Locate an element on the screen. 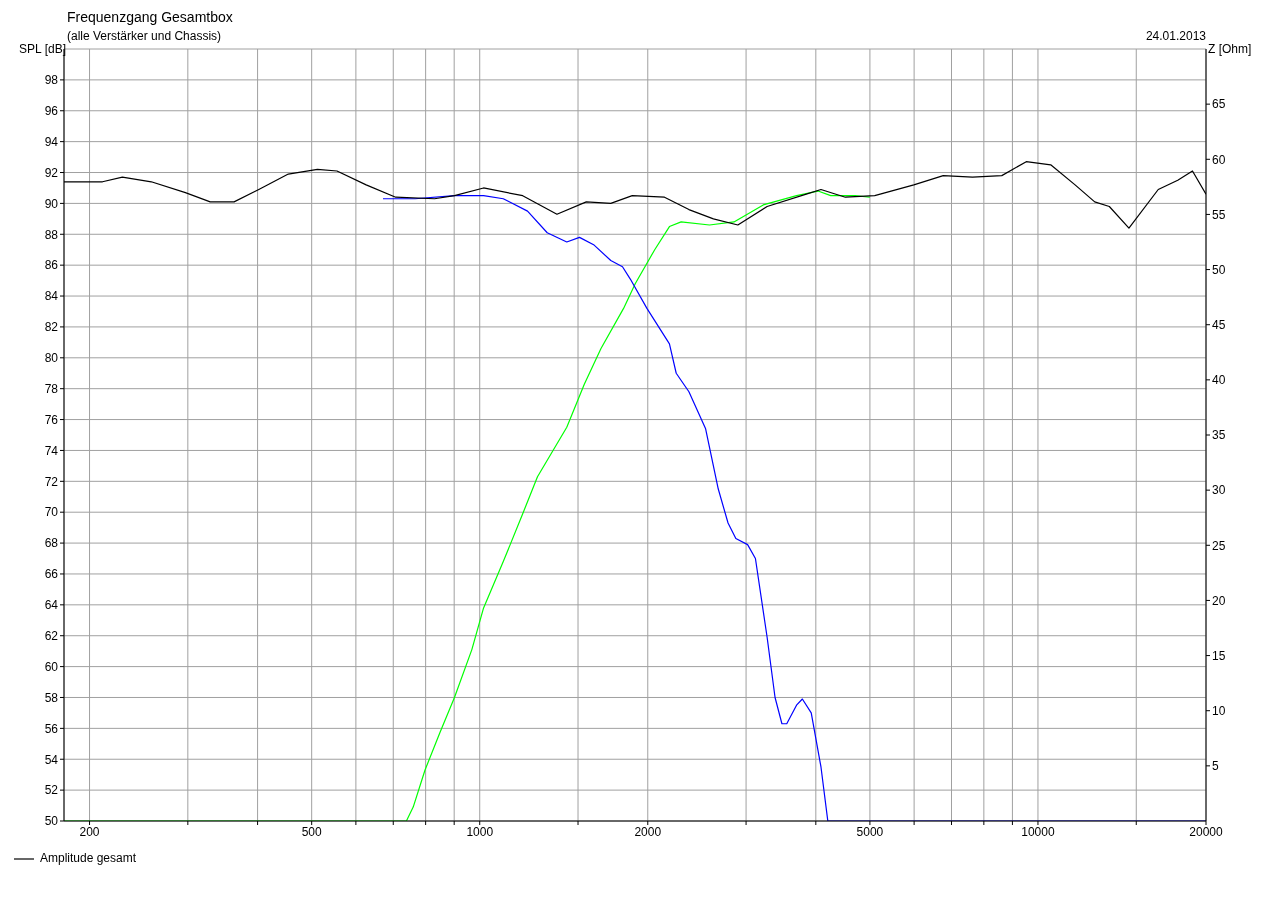 The image size is (1277, 909). y-tick-label: 66 is located at coordinates (51, 574).